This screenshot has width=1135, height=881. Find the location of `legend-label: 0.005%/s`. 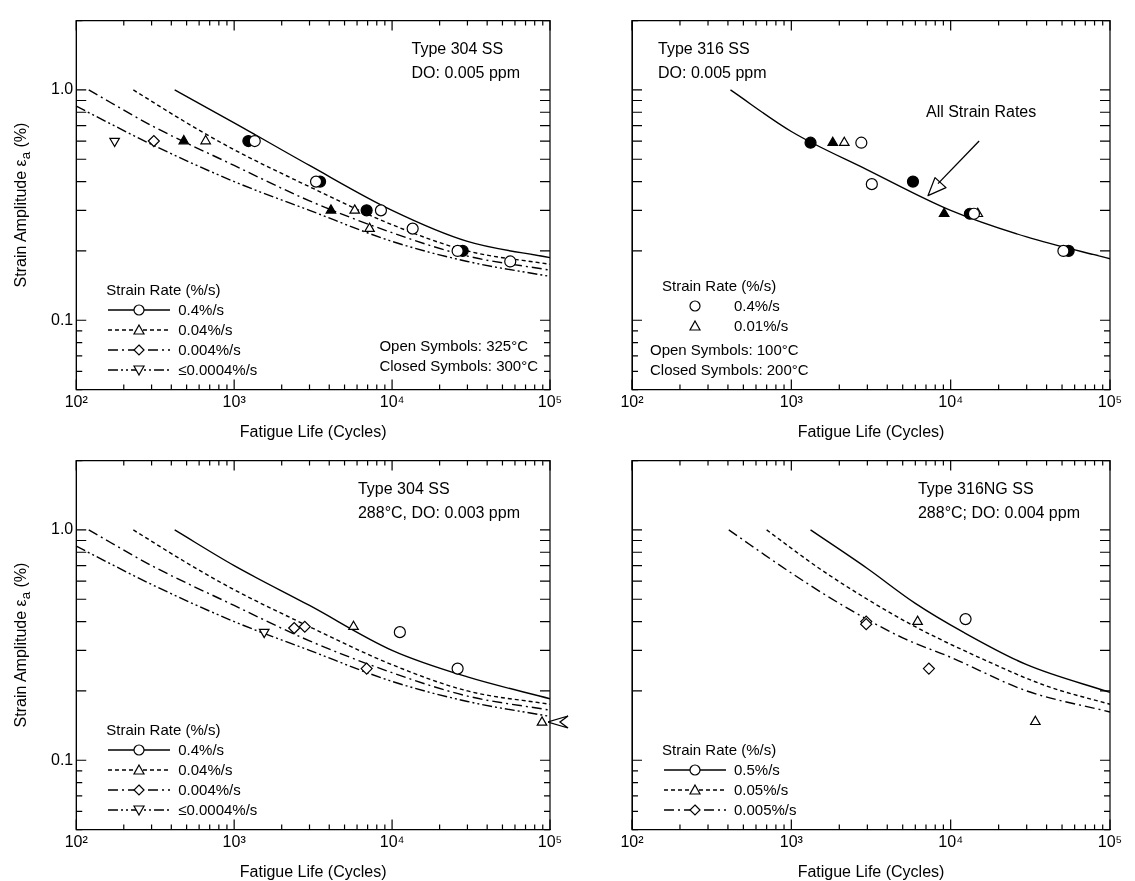

legend-label: 0.005%/s is located at coordinates (765, 809).